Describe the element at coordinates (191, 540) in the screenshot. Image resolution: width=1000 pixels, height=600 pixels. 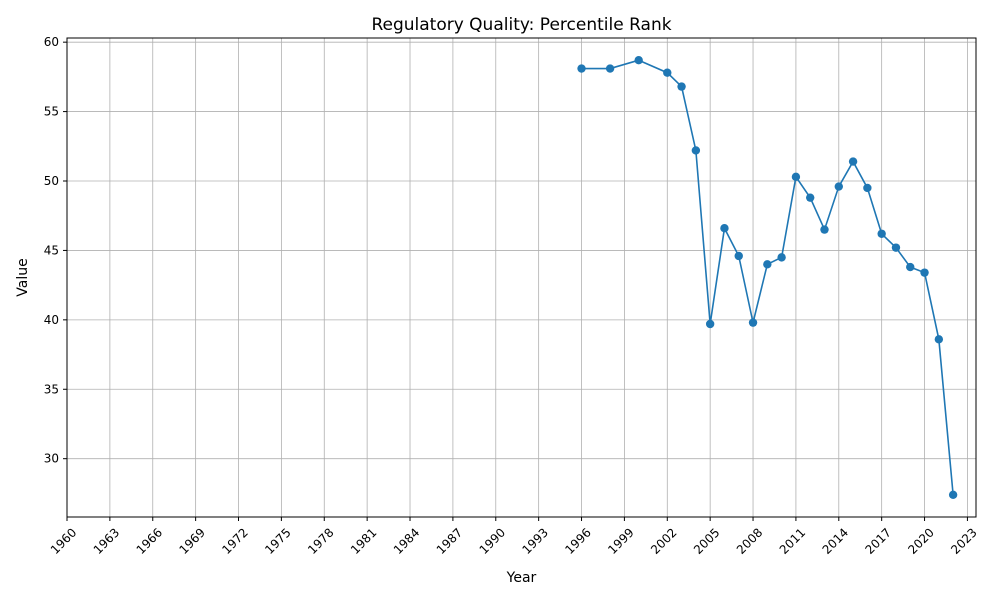
I see `x-tick-label: 1969` at that location.